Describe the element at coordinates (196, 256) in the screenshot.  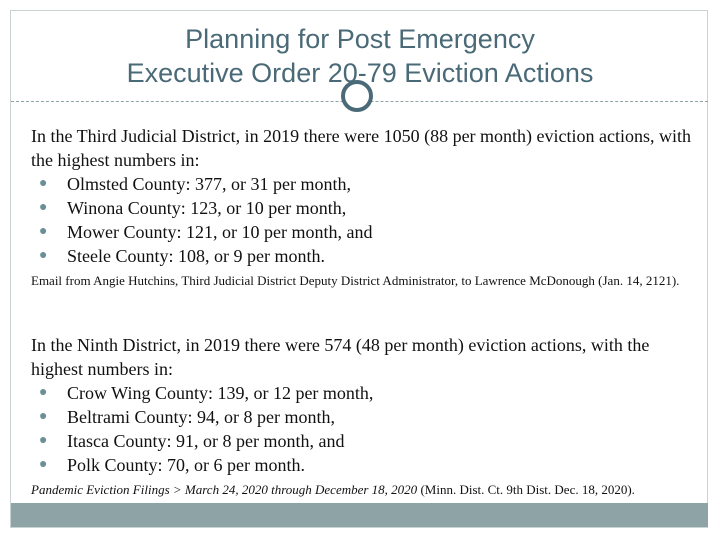
I see `county-text: Steele County: 108, or 9 per month.` at that location.